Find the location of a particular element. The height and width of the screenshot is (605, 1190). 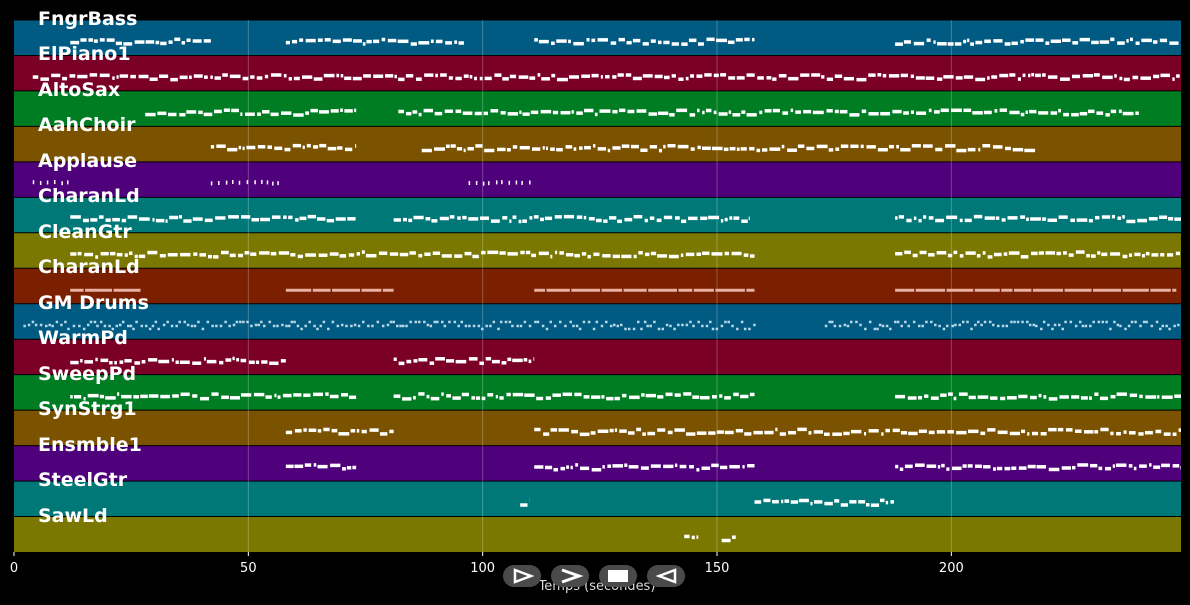

forward-button is located at coordinates (570, 576).